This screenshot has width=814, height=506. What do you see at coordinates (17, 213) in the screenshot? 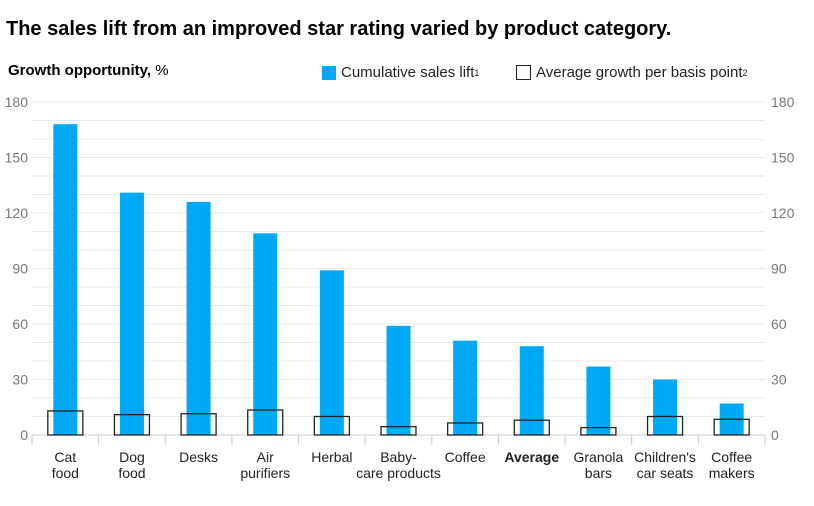
I see `y-tick-label-left: 120` at bounding box center [17, 213].